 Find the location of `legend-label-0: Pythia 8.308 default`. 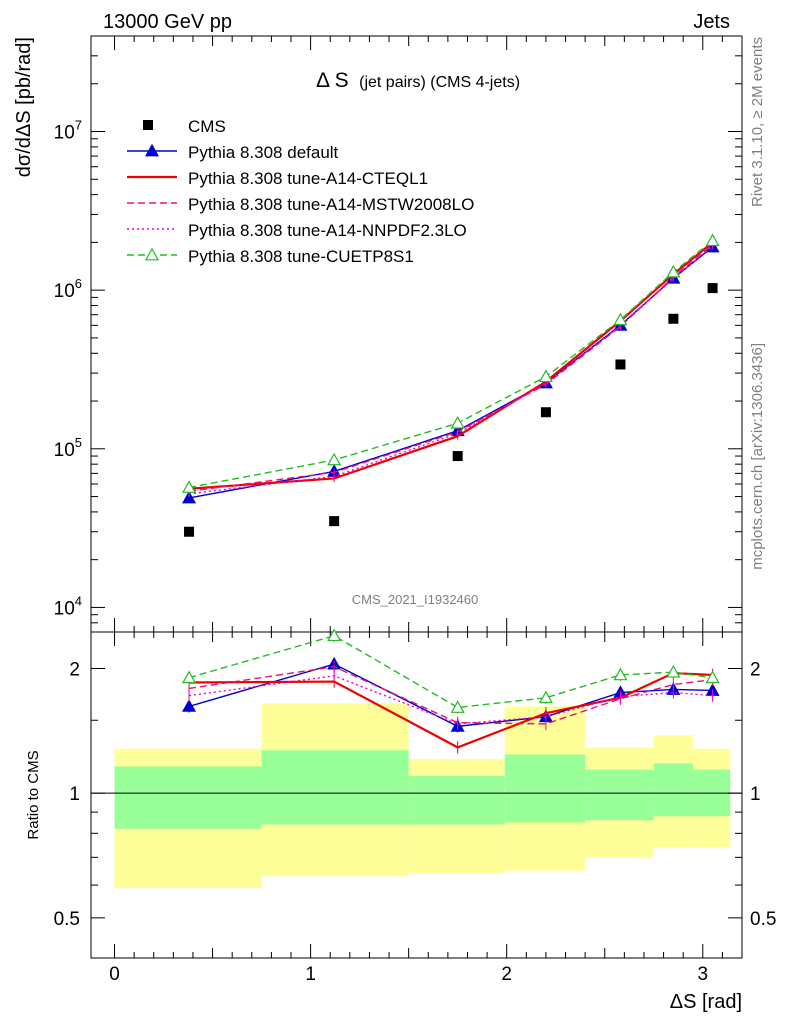

legend-label-0: Pythia 8.308 default is located at coordinates (263, 152).